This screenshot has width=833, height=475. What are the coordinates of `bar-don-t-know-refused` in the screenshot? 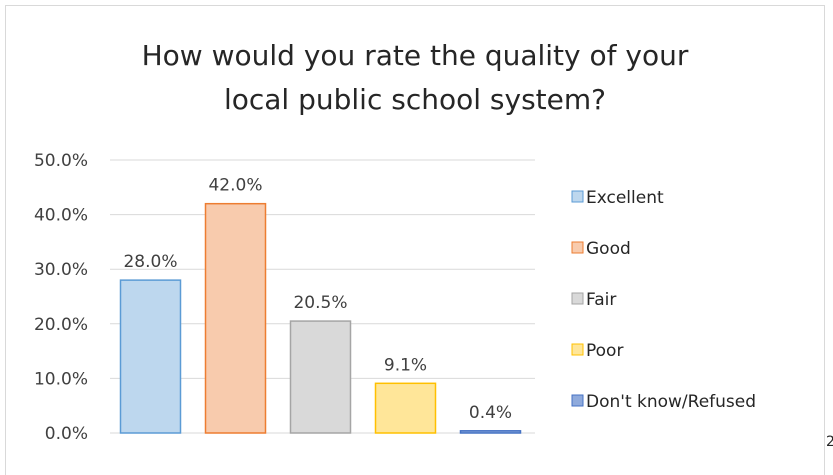 It's located at (490, 432).